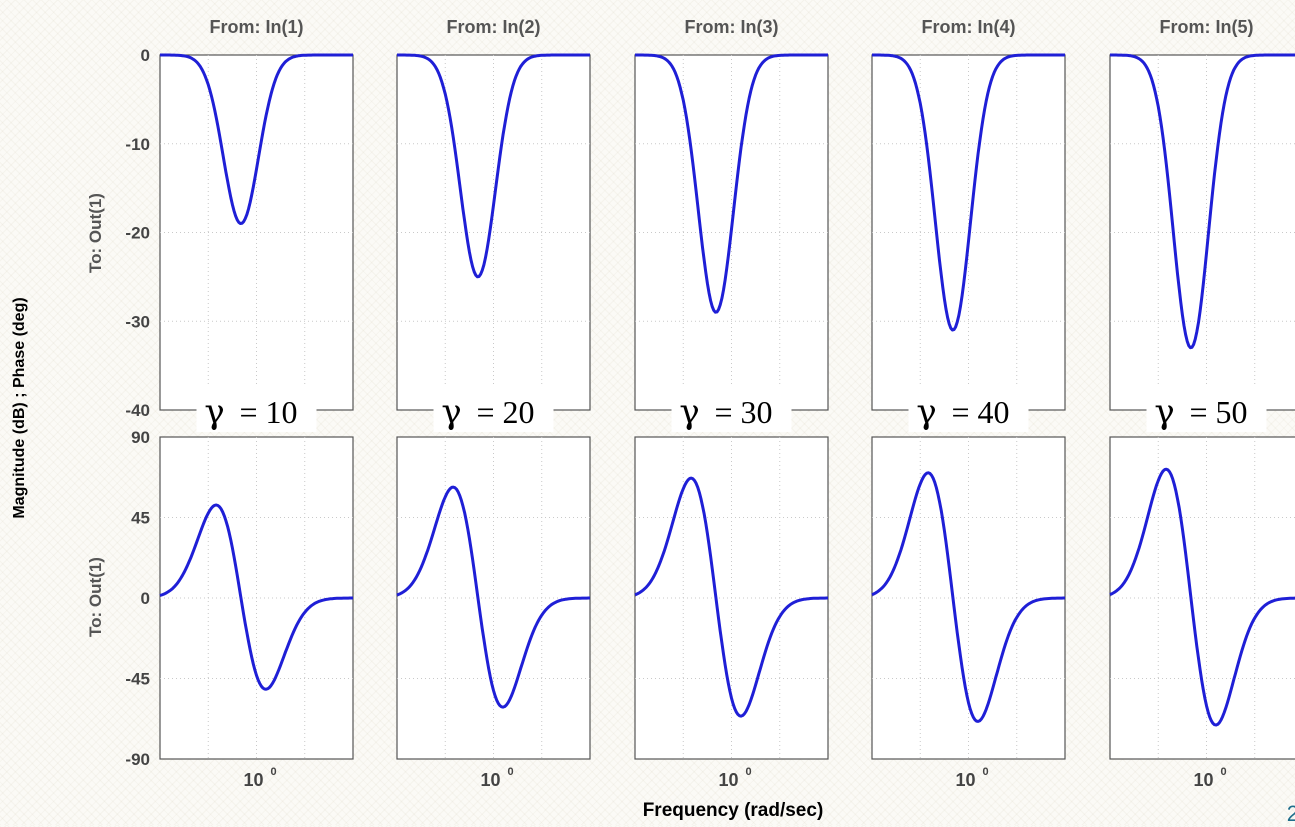 This screenshot has height=827, width=1295. I want to click on panel-title: From: In(3), so click(732, 27).